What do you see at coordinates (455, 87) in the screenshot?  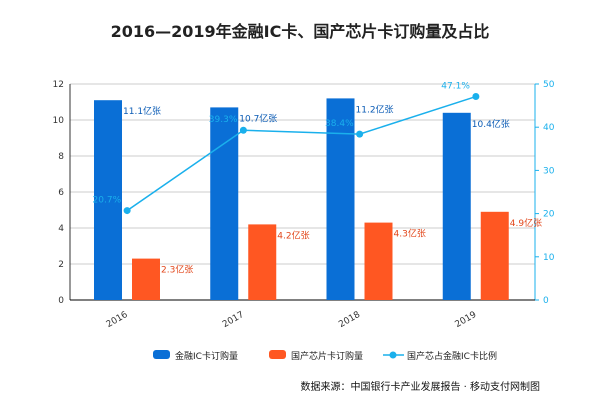 I see `line-data-label: 47.1%` at bounding box center [455, 87].